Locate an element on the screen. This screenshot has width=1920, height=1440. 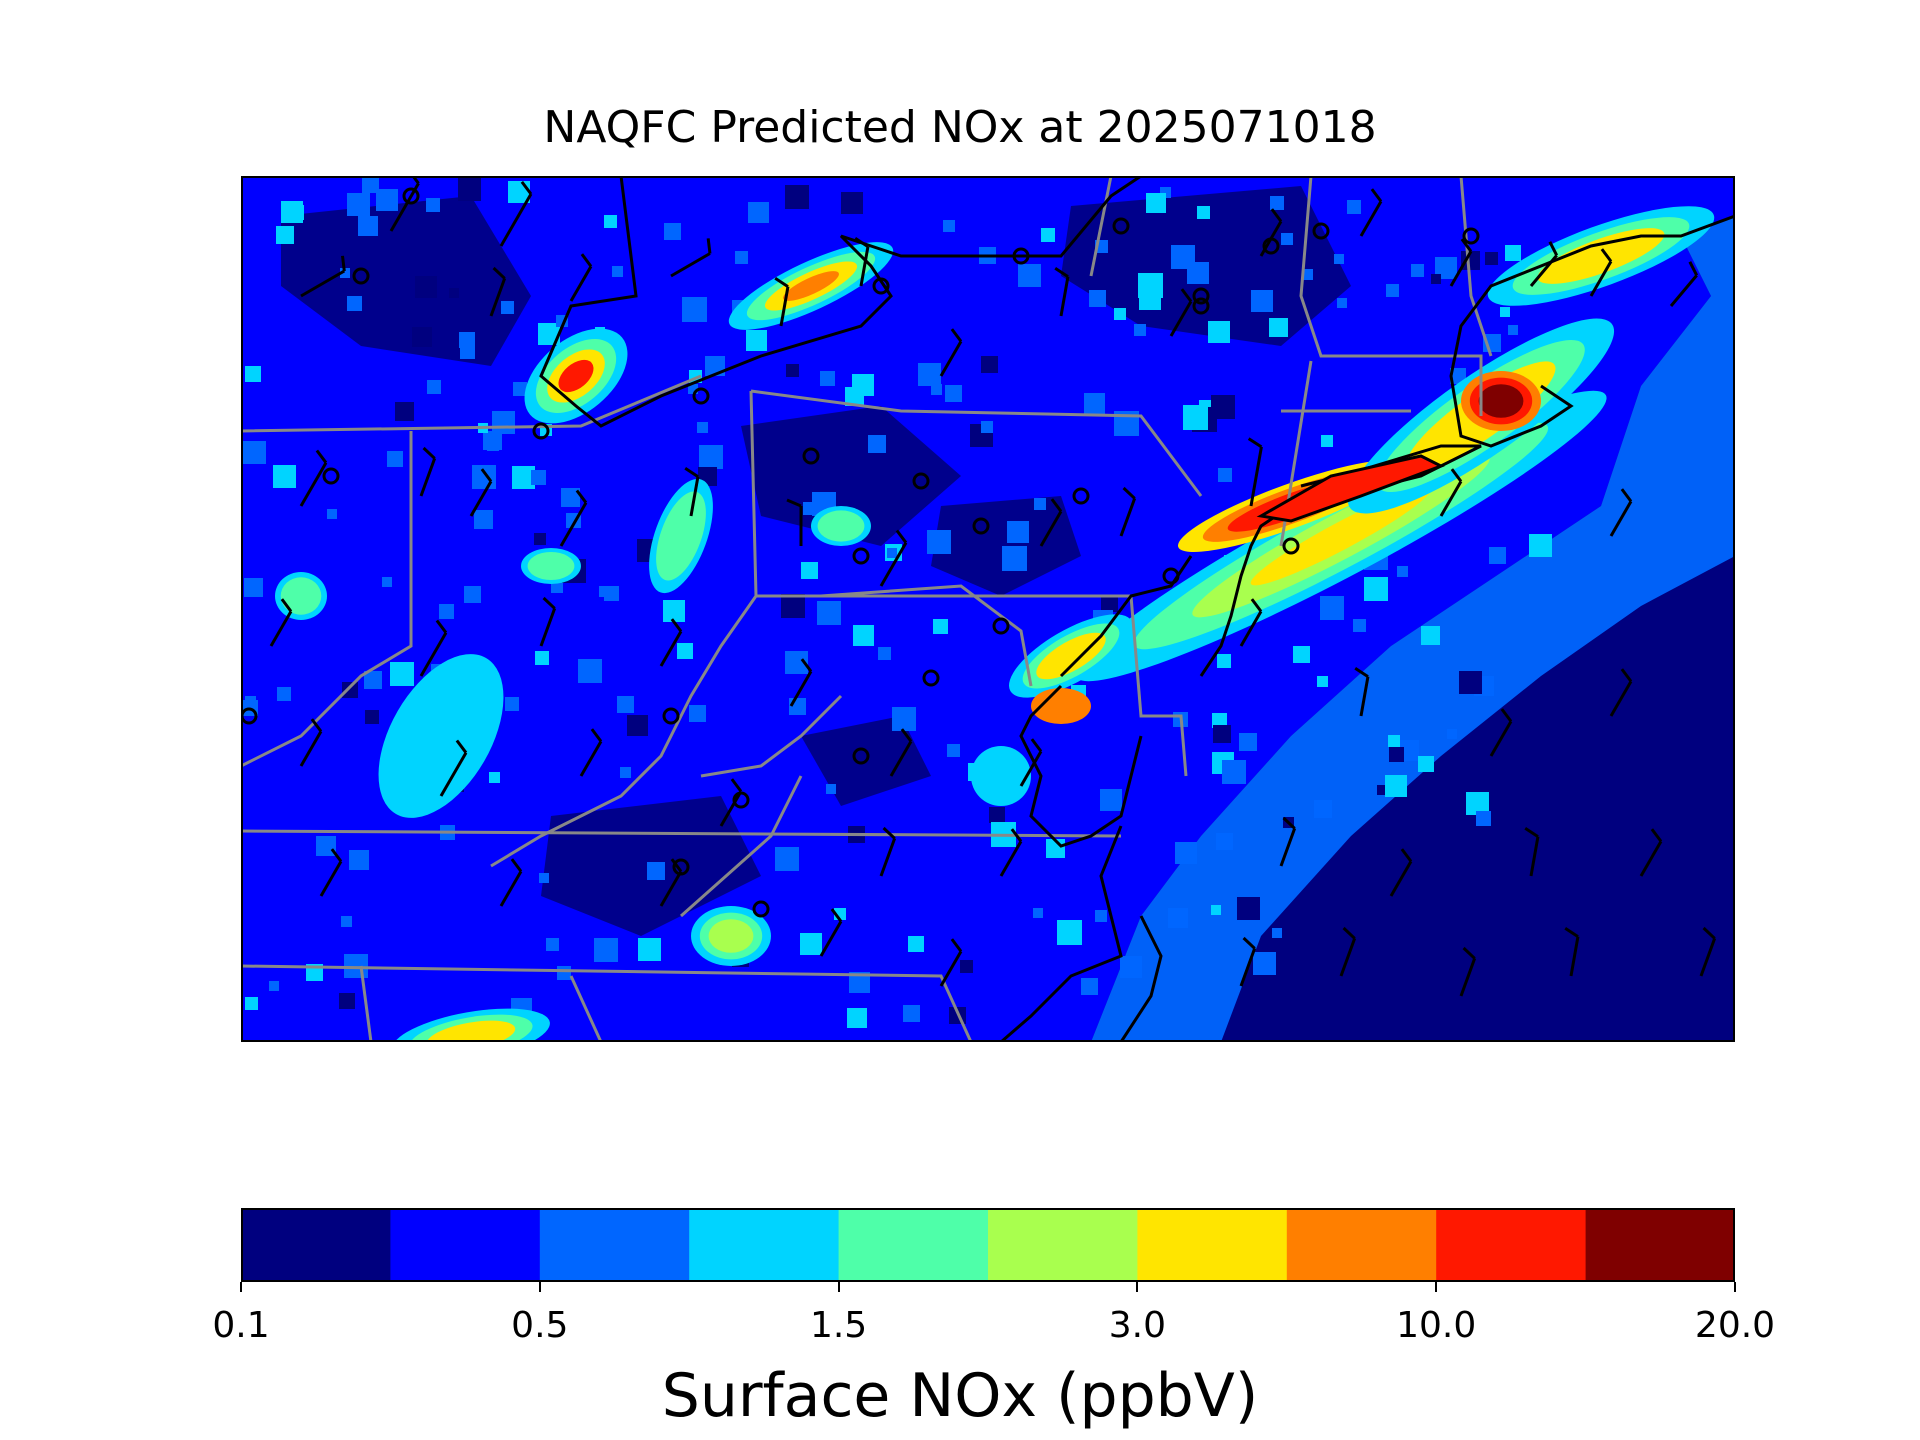
colorbar-frame is located at coordinates (988, 1245).